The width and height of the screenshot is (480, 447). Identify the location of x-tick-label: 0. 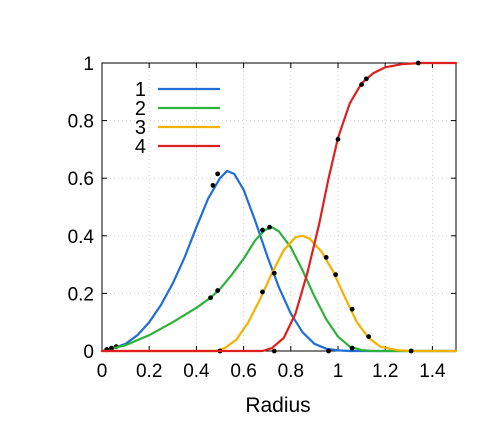
(102, 371).